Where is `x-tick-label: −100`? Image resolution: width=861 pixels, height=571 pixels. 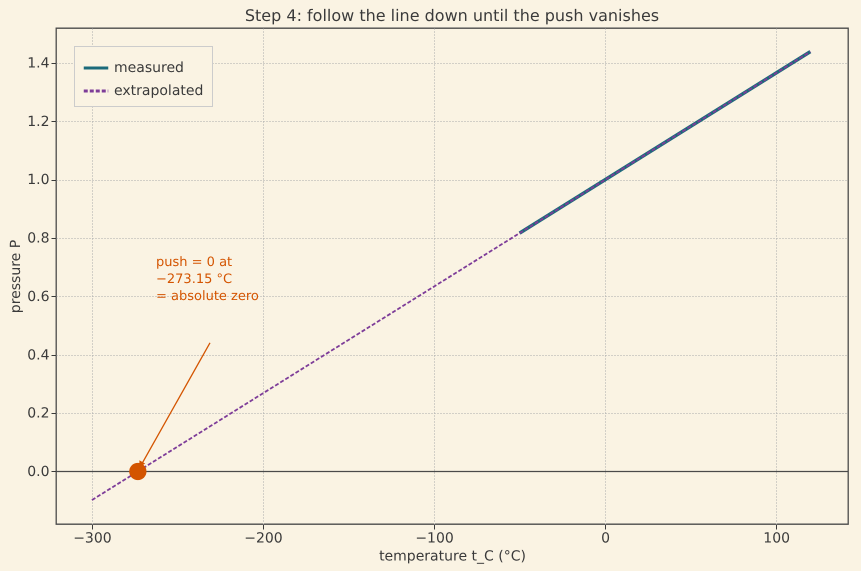 x-tick-label: −100 is located at coordinates (434, 538).